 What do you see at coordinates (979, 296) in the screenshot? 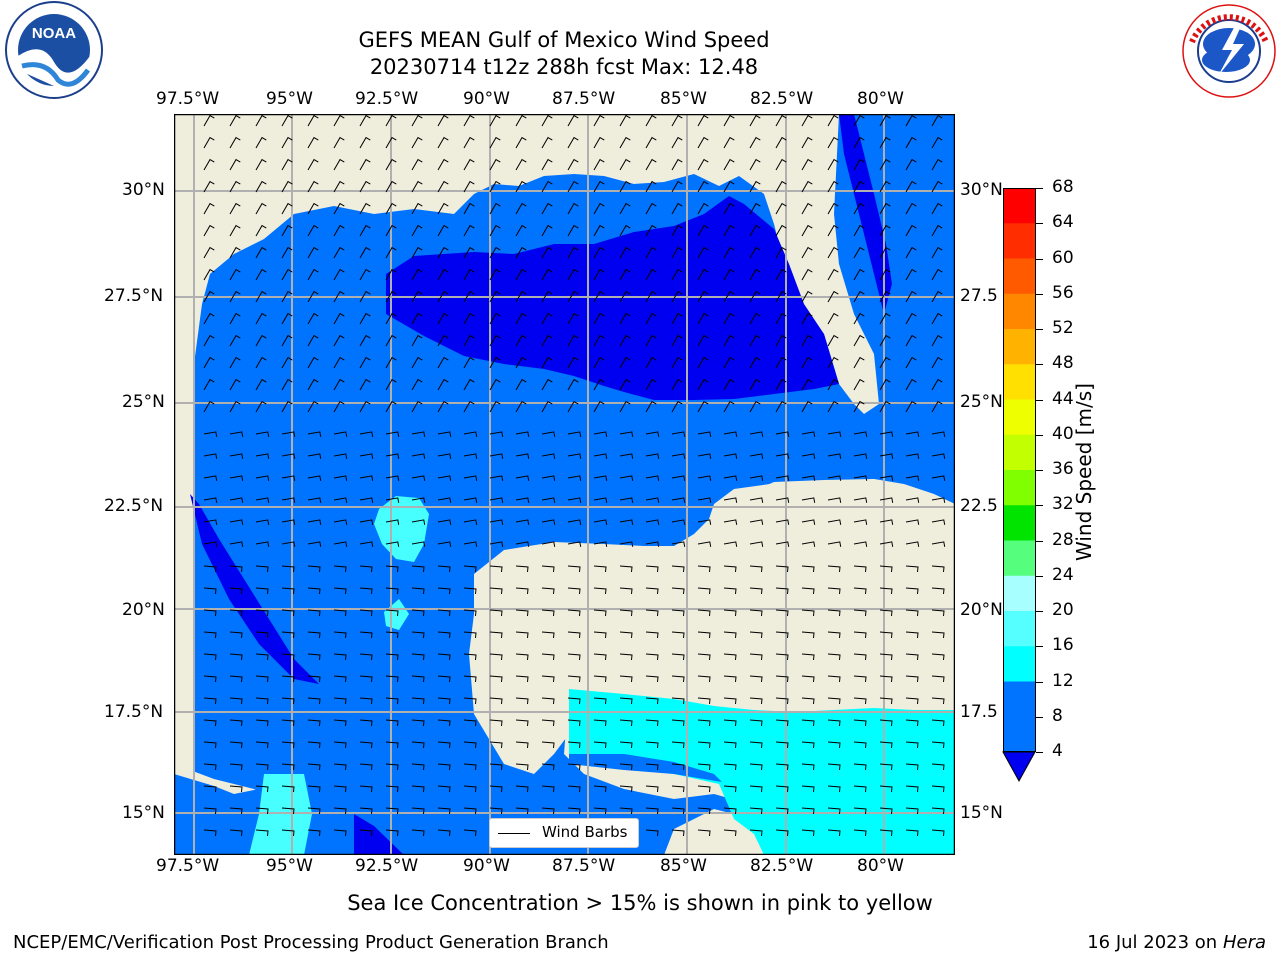
I see `lat-right-2: 27.5` at bounding box center [979, 296].